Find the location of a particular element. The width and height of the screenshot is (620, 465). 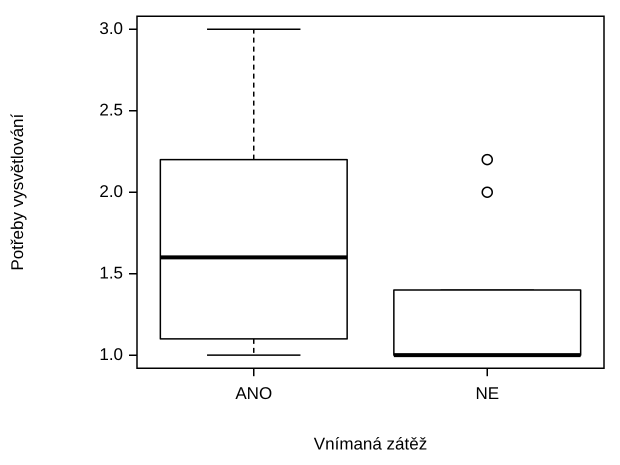

y-tick-label: 1.0 is located at coordinates (111, 354).